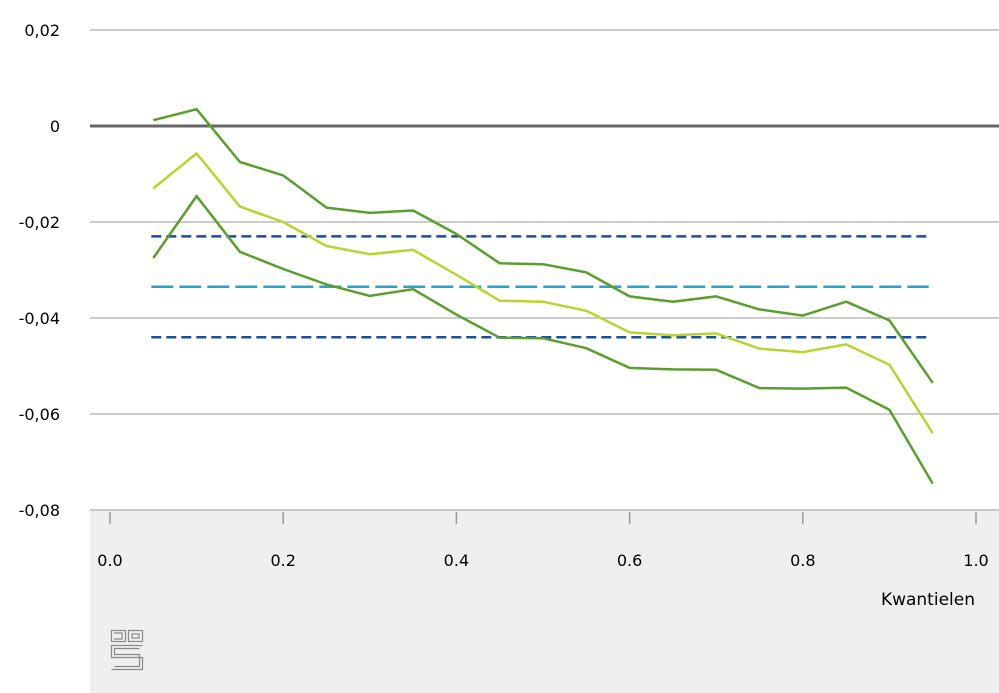 The height and width of the screenshot is (693, 999). Describe the element at coordinates (456, 560) in the screenshot. I see `x-tick-label: 0.4` at that location.